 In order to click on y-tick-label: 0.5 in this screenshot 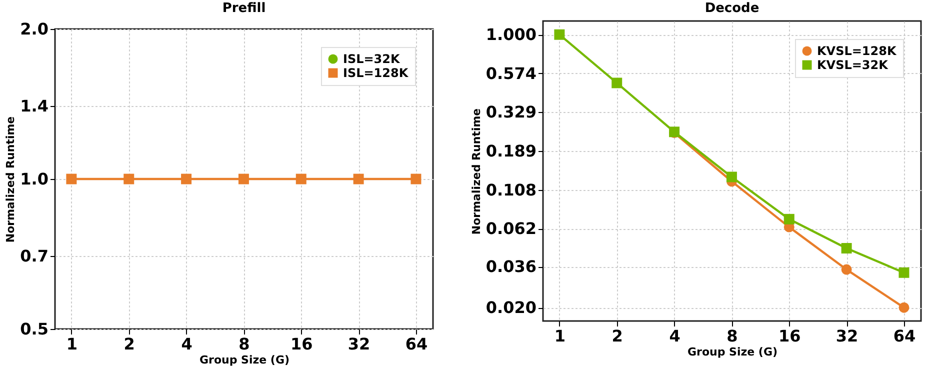, I will do `click(34, 329)`.